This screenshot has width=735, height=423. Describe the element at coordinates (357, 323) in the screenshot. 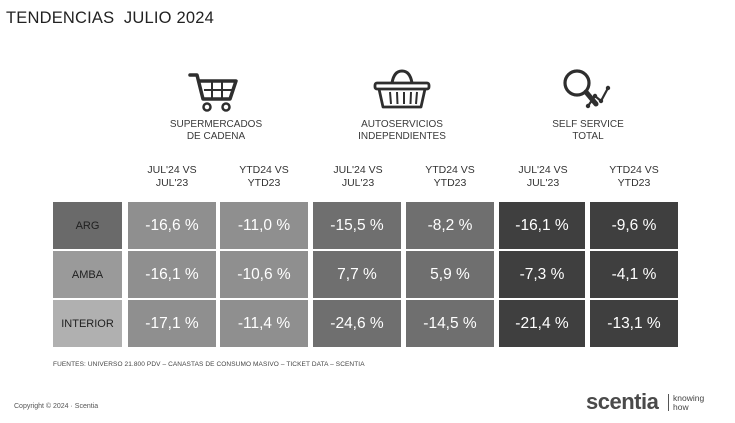

I see `table-cell: -24,6 %` at that location.